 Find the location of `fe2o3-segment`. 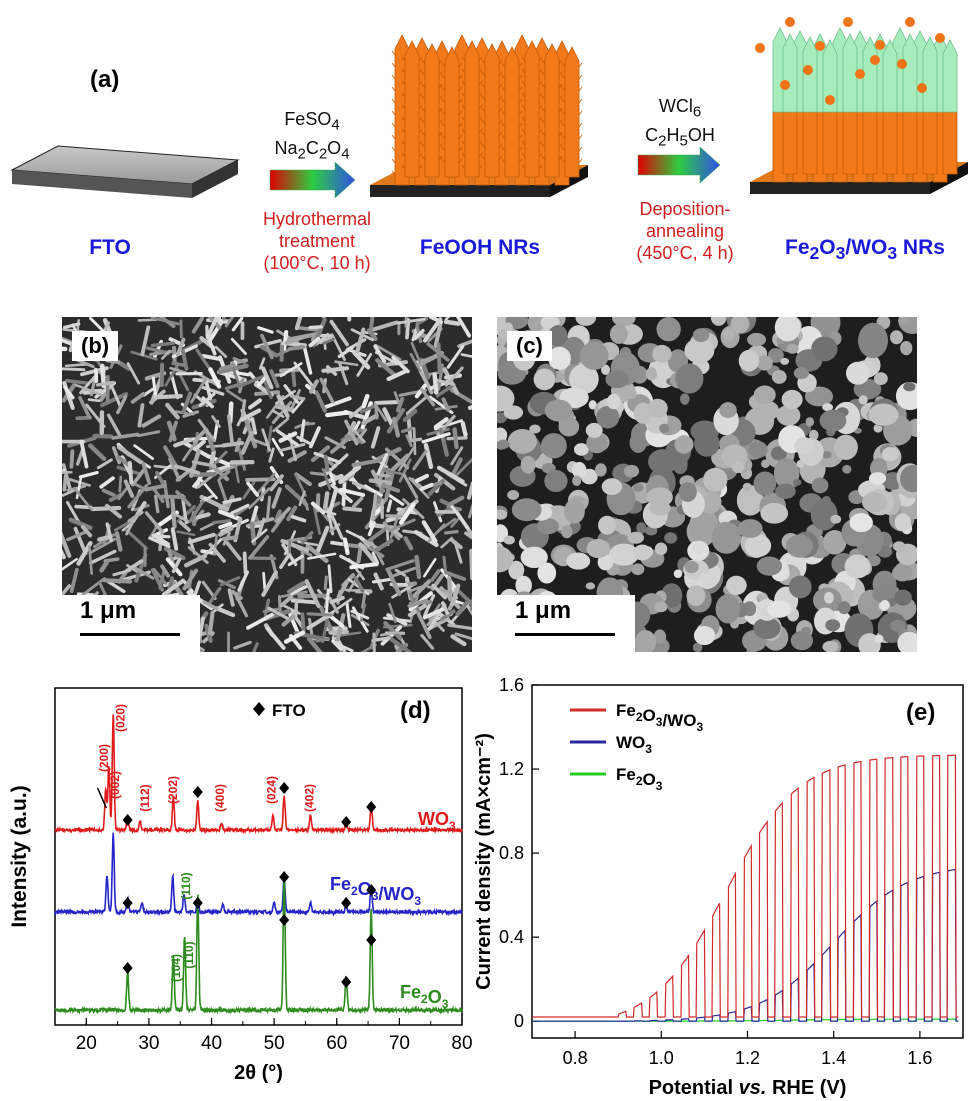

fe2o3-segment is located at coordinates (850, 143).